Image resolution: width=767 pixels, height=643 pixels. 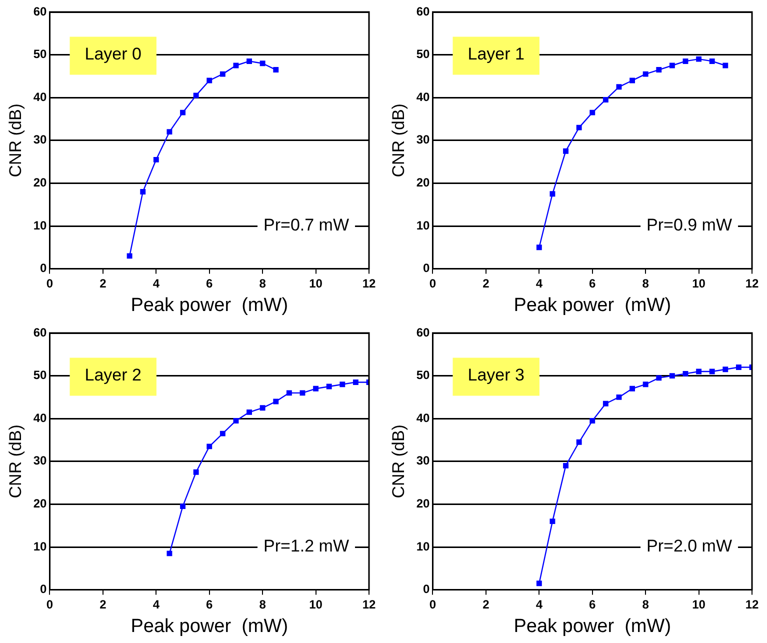 I want to click on annotation: Pr=0.9 mW, so click(x=689, y=225).